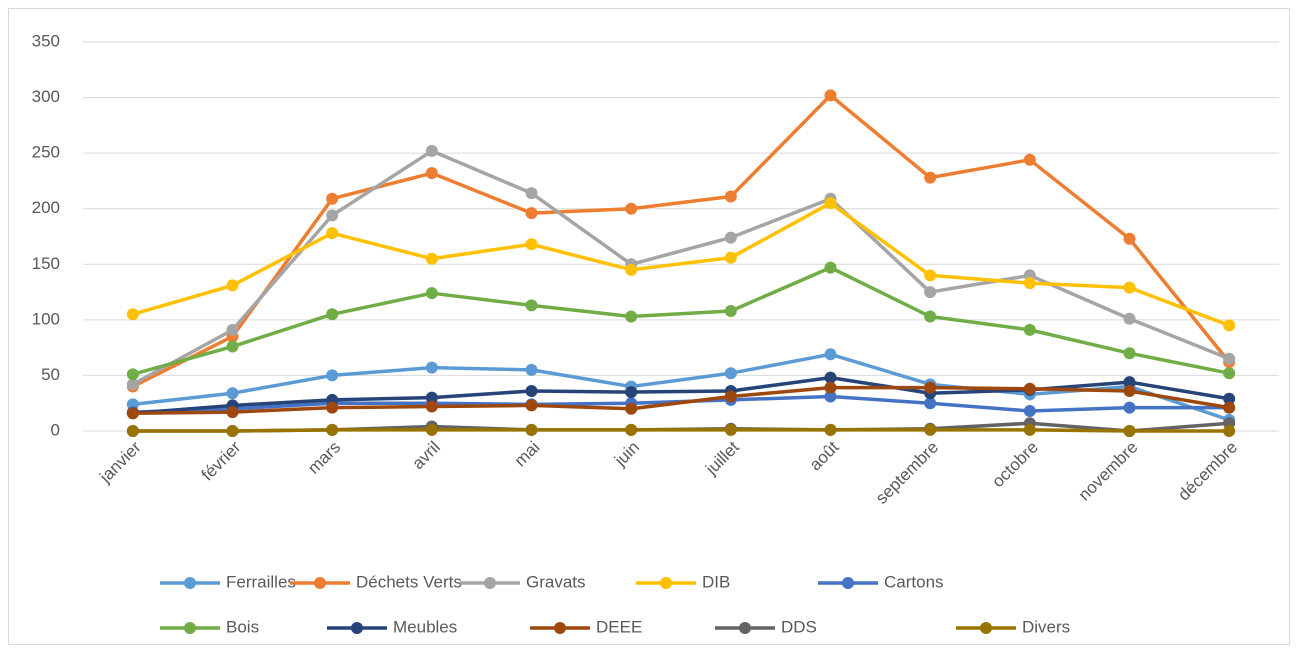  What do you see at coordinates (46, 40) in the screenshot?
I see `y-tick-label: 350` at bounding box center [46, 40].